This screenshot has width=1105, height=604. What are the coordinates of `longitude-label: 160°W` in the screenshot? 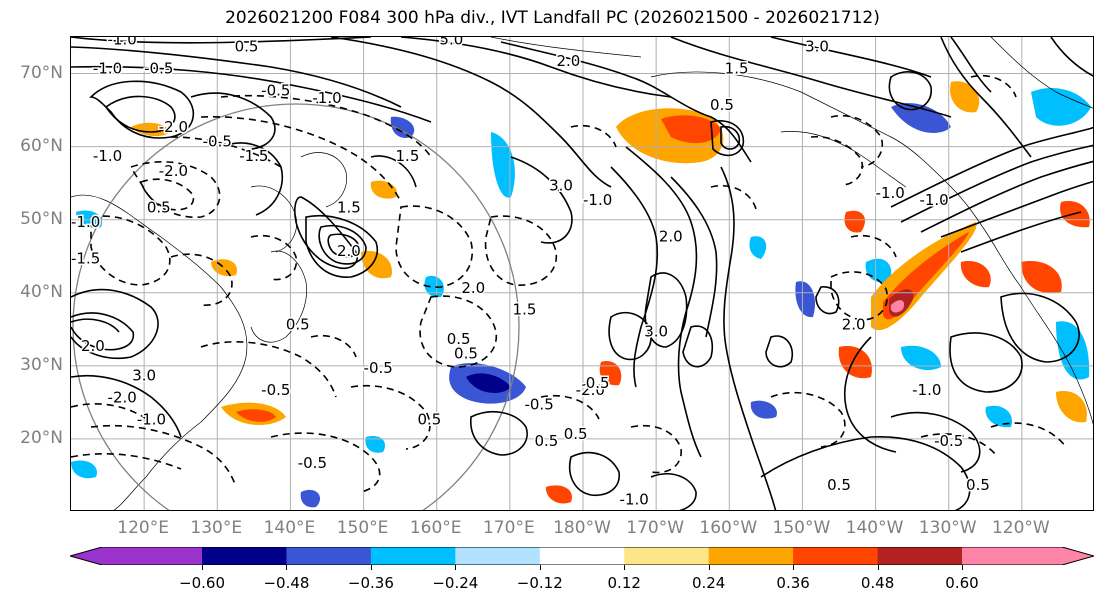 It's located at (728, 528).